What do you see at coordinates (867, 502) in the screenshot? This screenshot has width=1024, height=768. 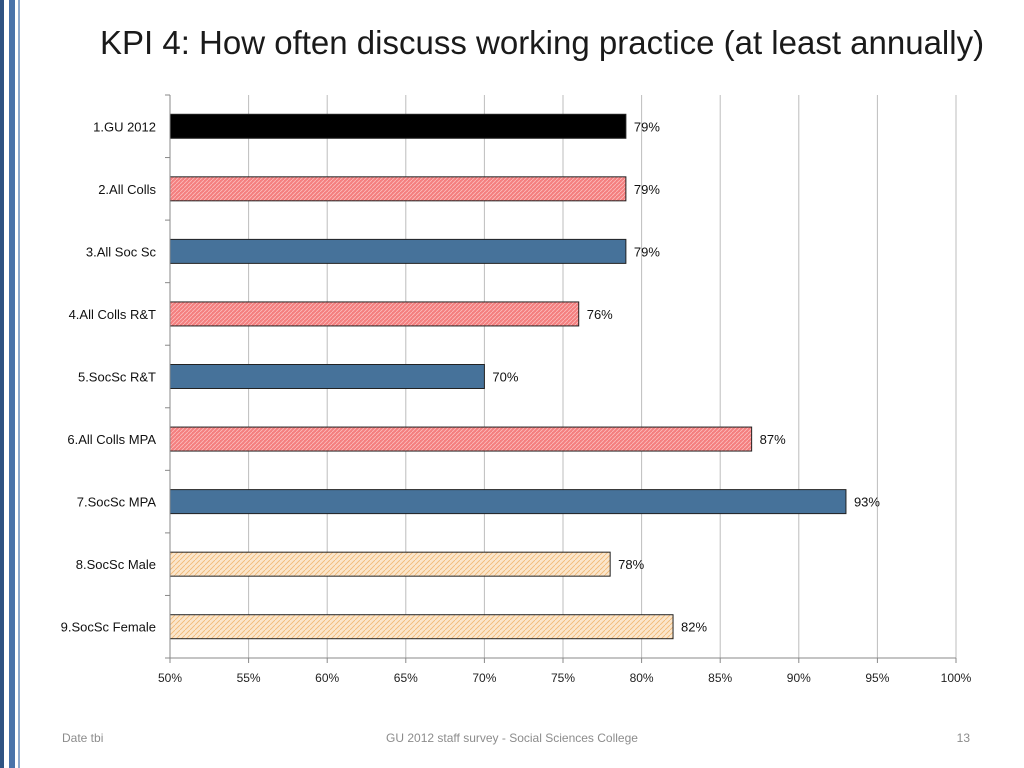 I see `data-label: 93%` at bounding box center [867, 502].